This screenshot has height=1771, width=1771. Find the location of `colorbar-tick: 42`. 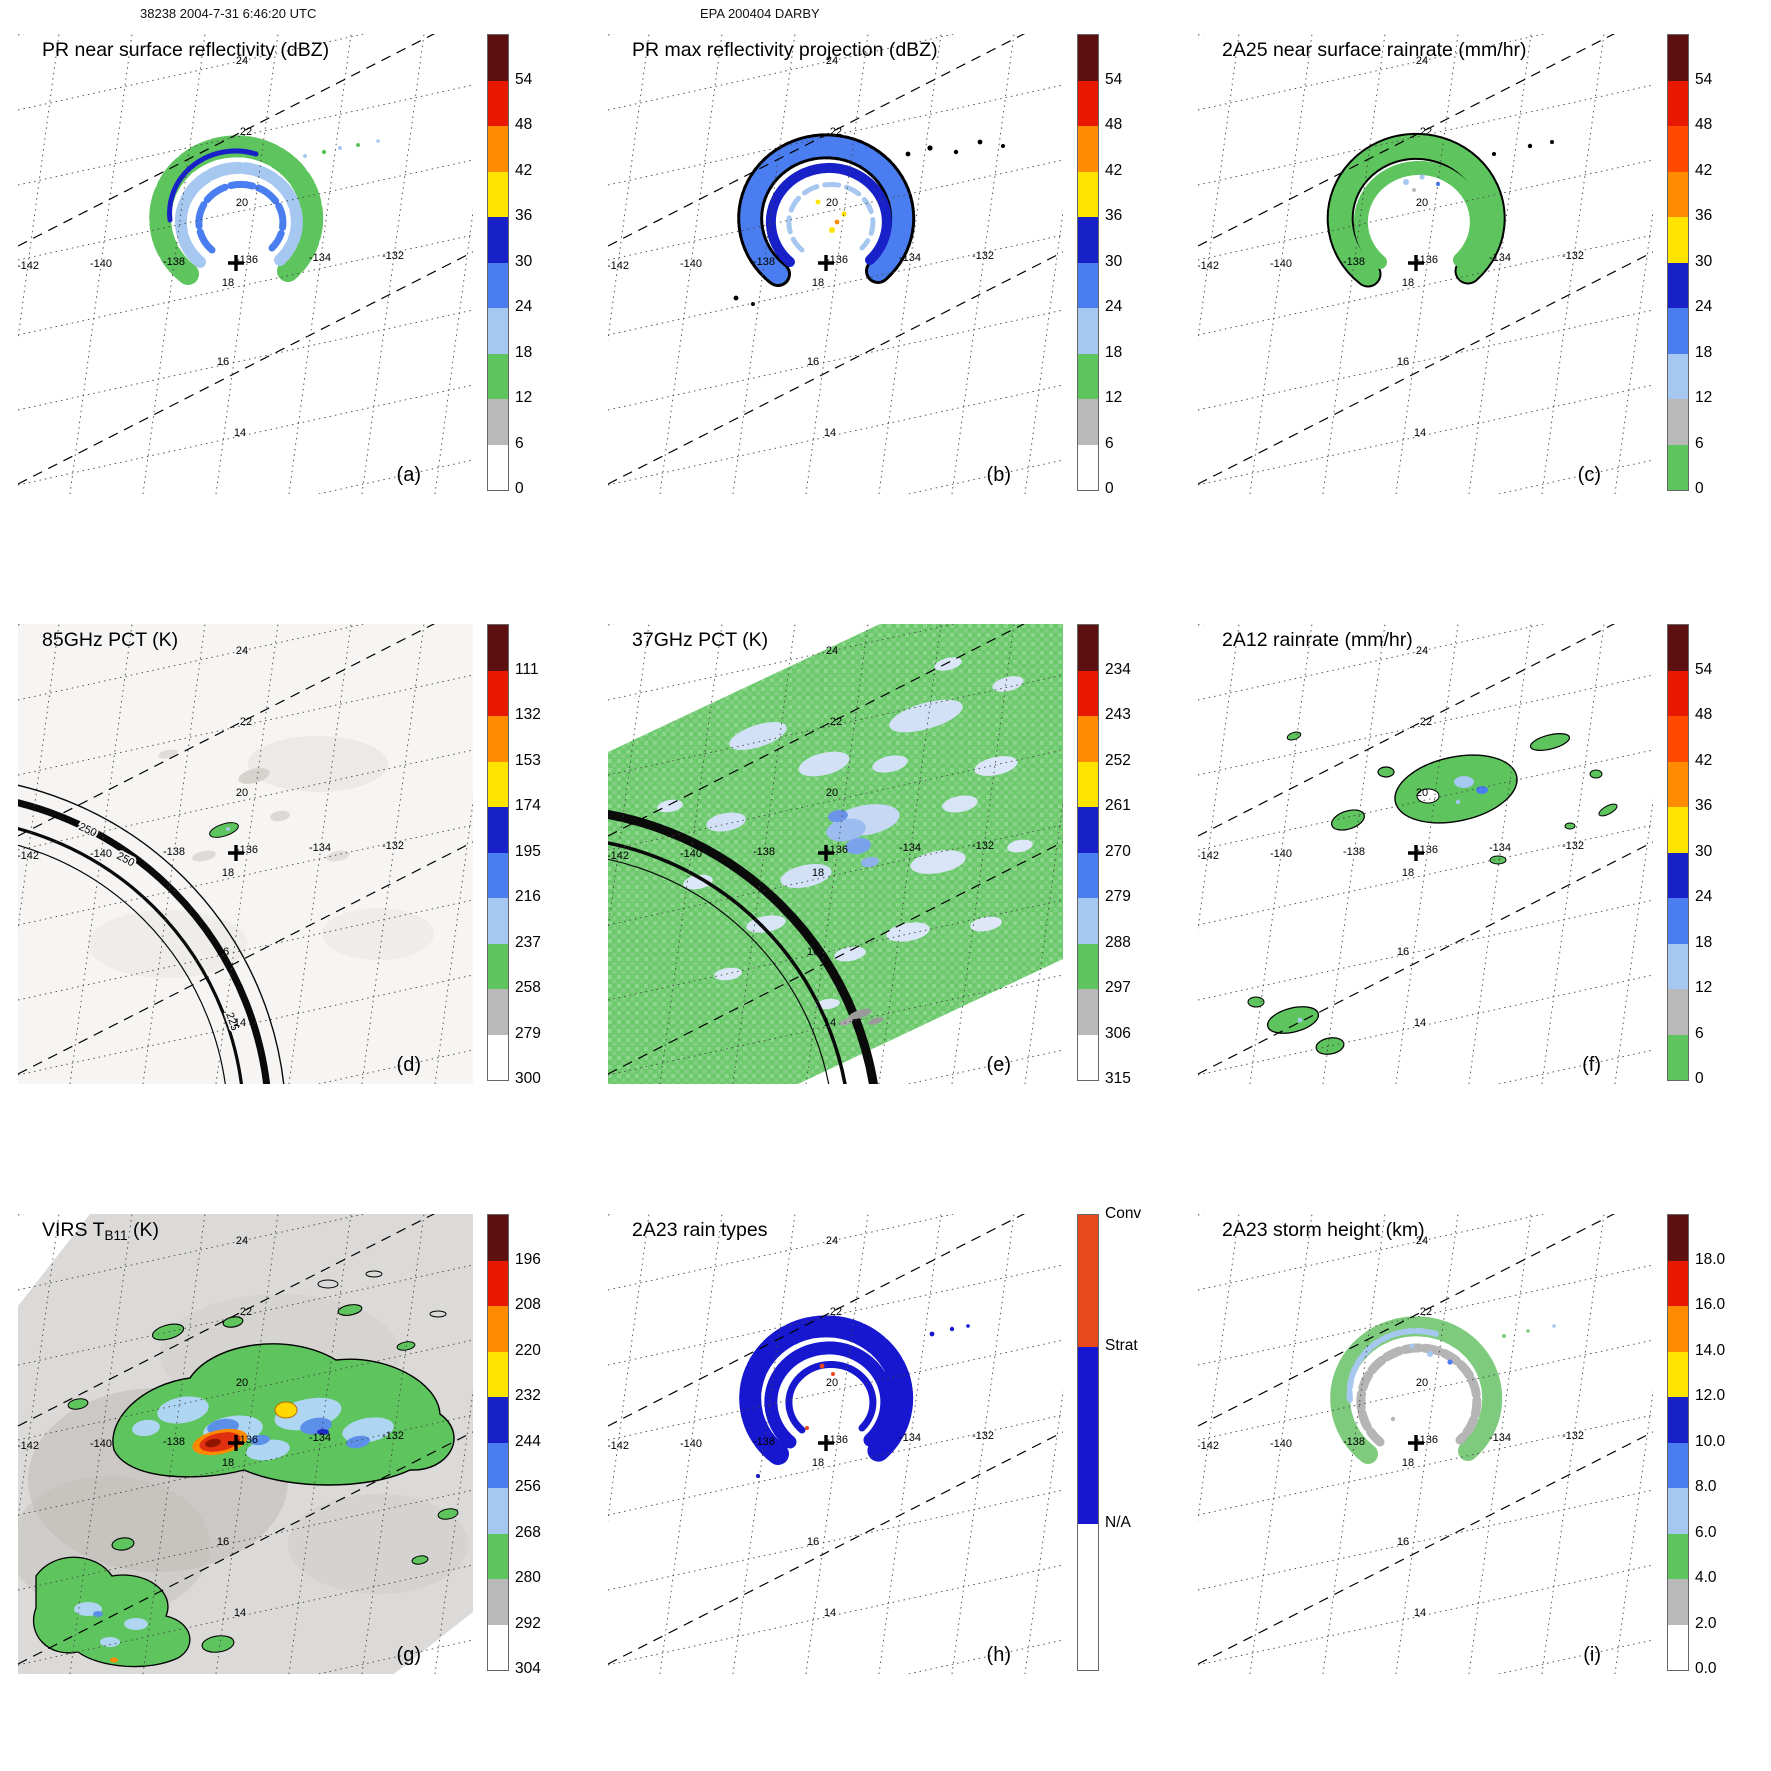

colorbar-tick: 42 is located at coordinates (1704, 760).